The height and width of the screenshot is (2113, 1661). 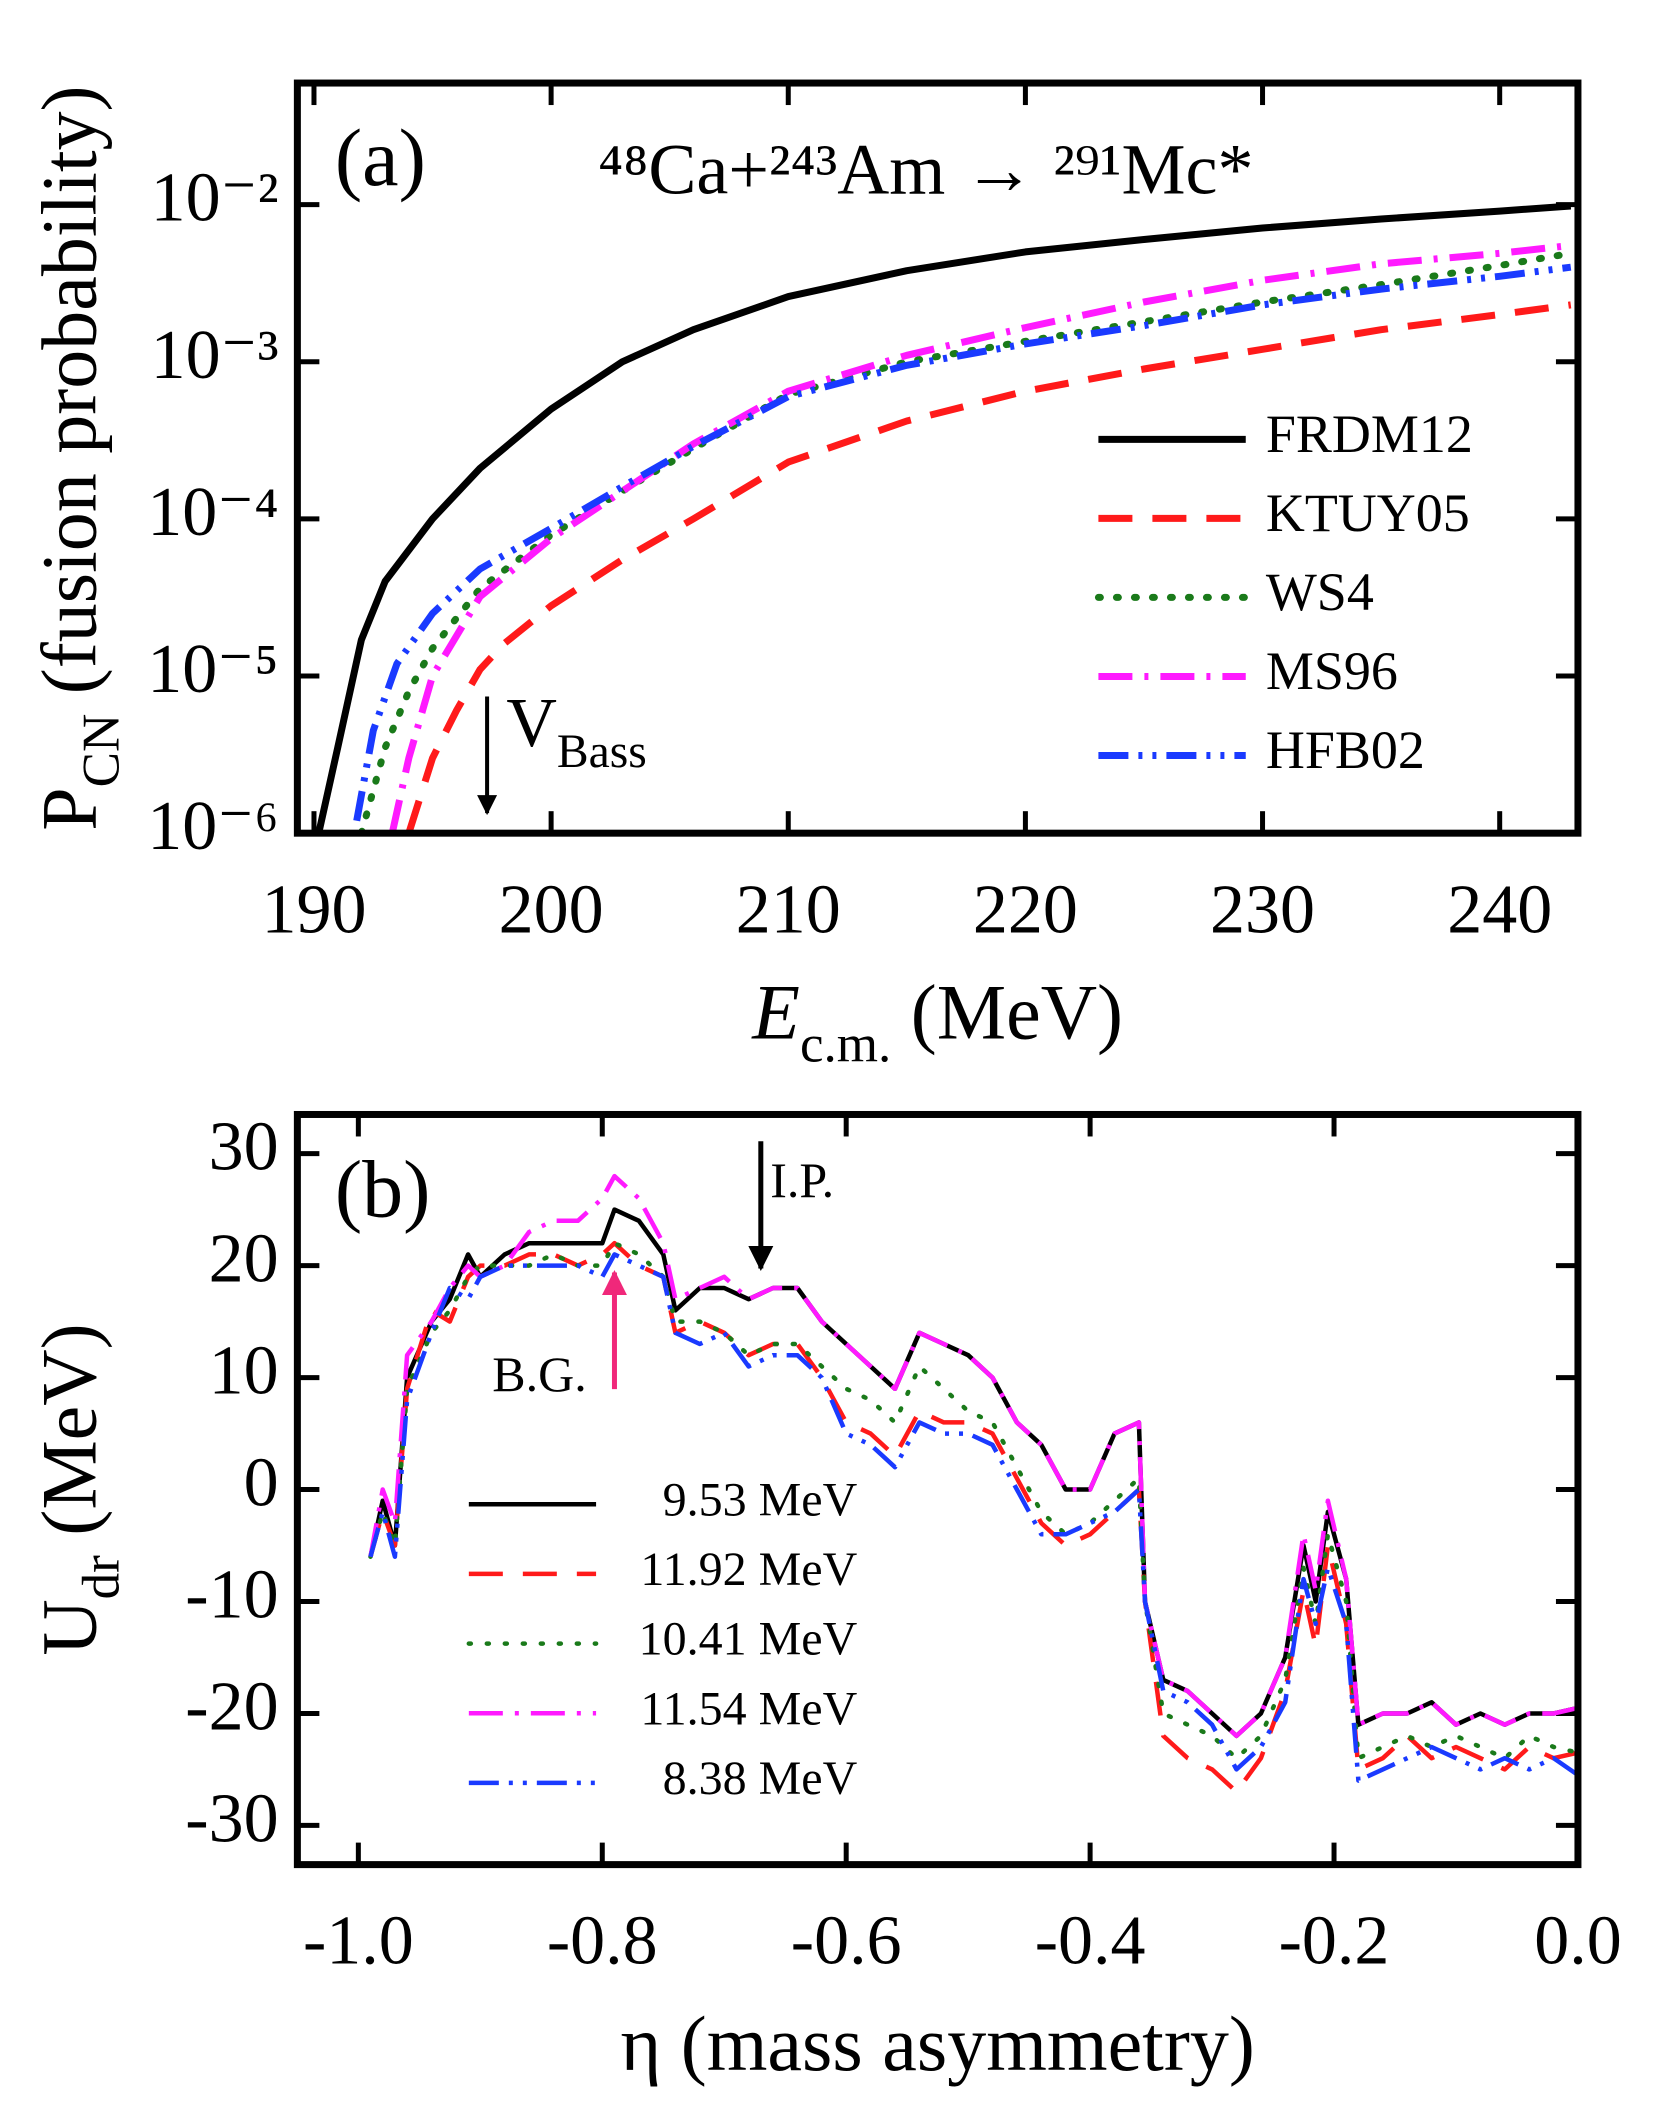 What do you see at coordinates (69, 808) in the screenshot?
I see `label-part: P` at bounding box center [69, 808].